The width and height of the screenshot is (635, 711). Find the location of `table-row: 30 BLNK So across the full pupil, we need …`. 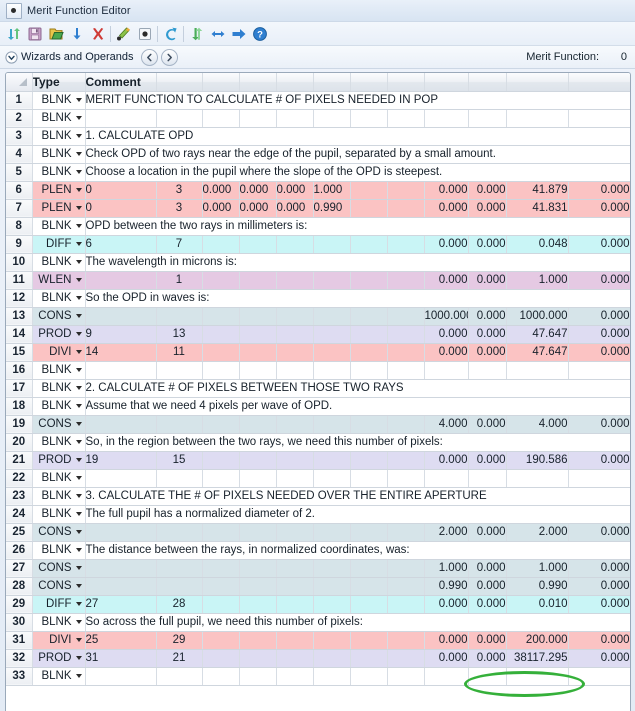

table-row: 30 BLNK So across the full pupil, we need … is located at coordinates (318, 622).